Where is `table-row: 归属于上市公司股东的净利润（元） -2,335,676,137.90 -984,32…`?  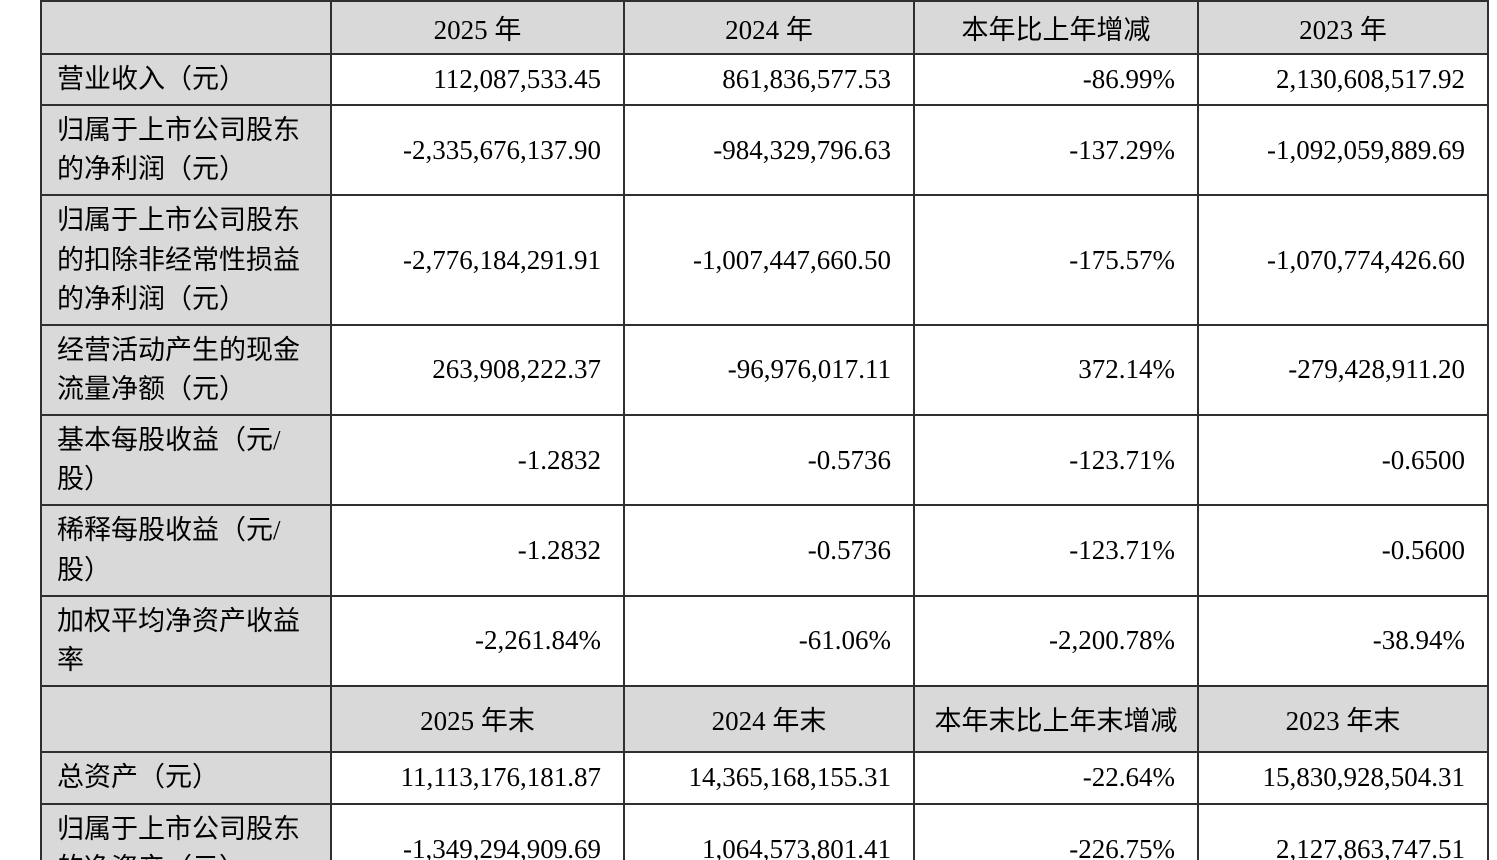
table-row: 归属于上市公司股东的净利润（元） -2,335,676,137.90 -984,32… is located at coordinates (764, 150).